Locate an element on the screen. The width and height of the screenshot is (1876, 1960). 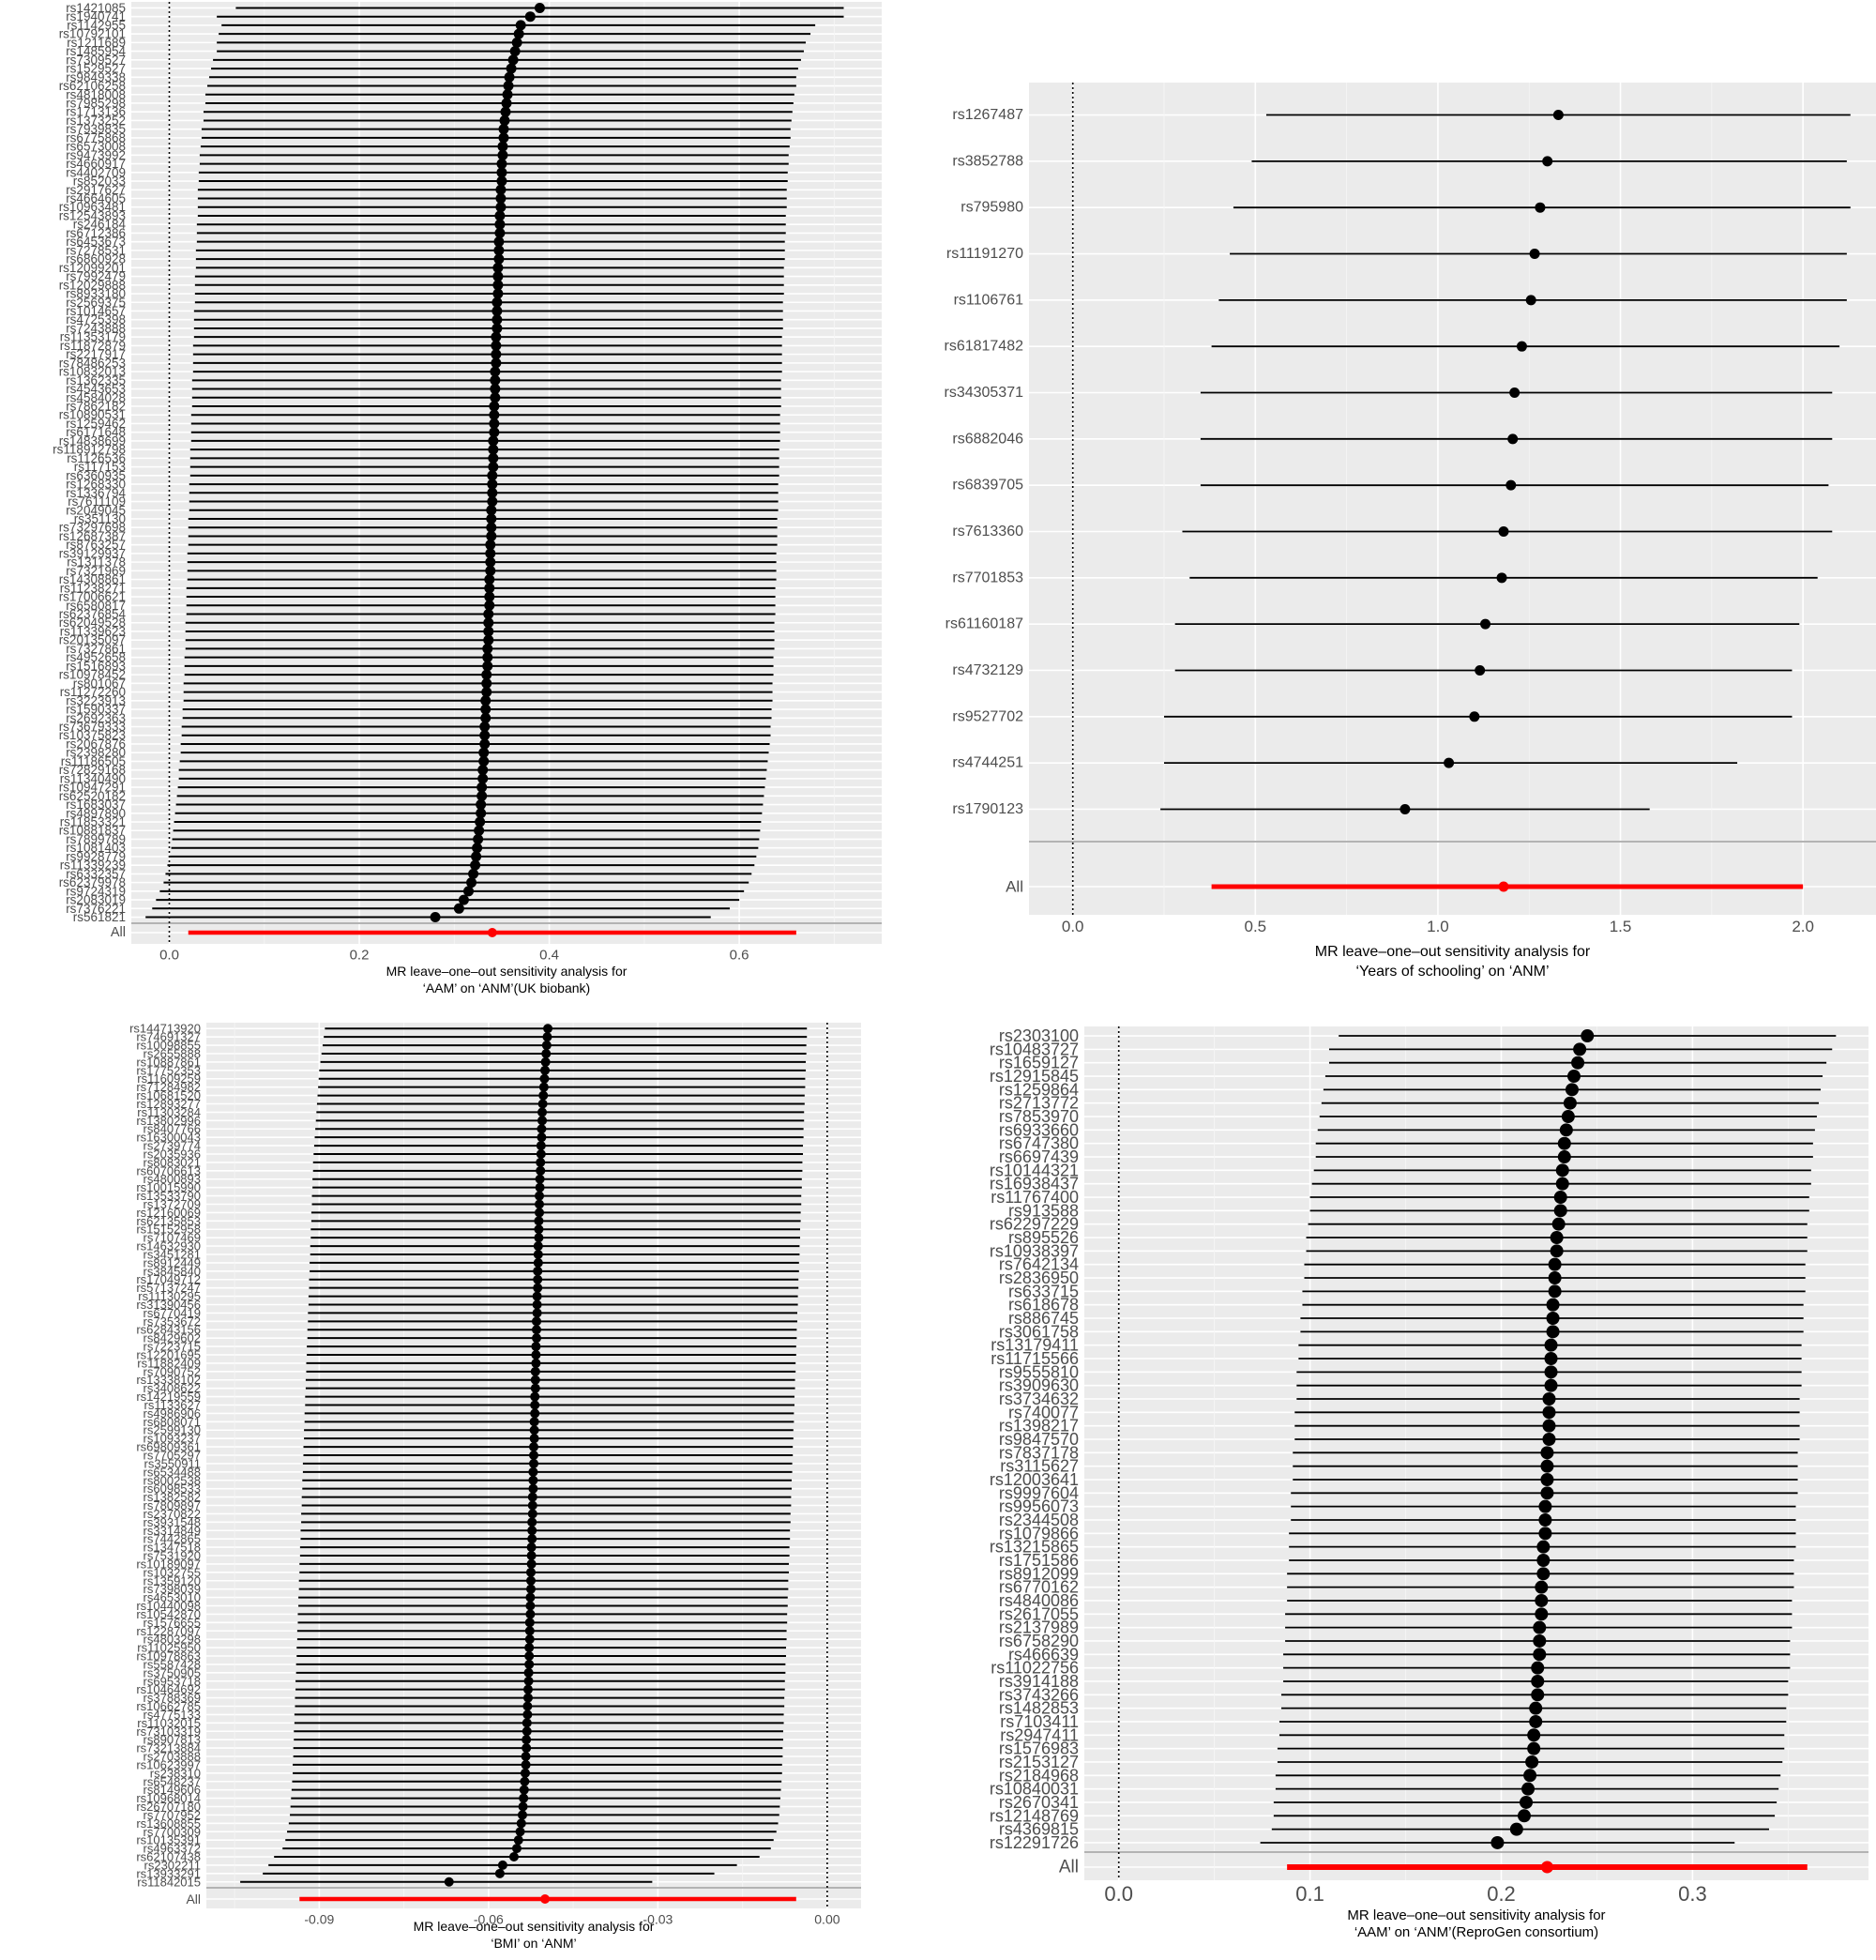
snp-label: rs12893277 is located at coordinates (168, 1104).